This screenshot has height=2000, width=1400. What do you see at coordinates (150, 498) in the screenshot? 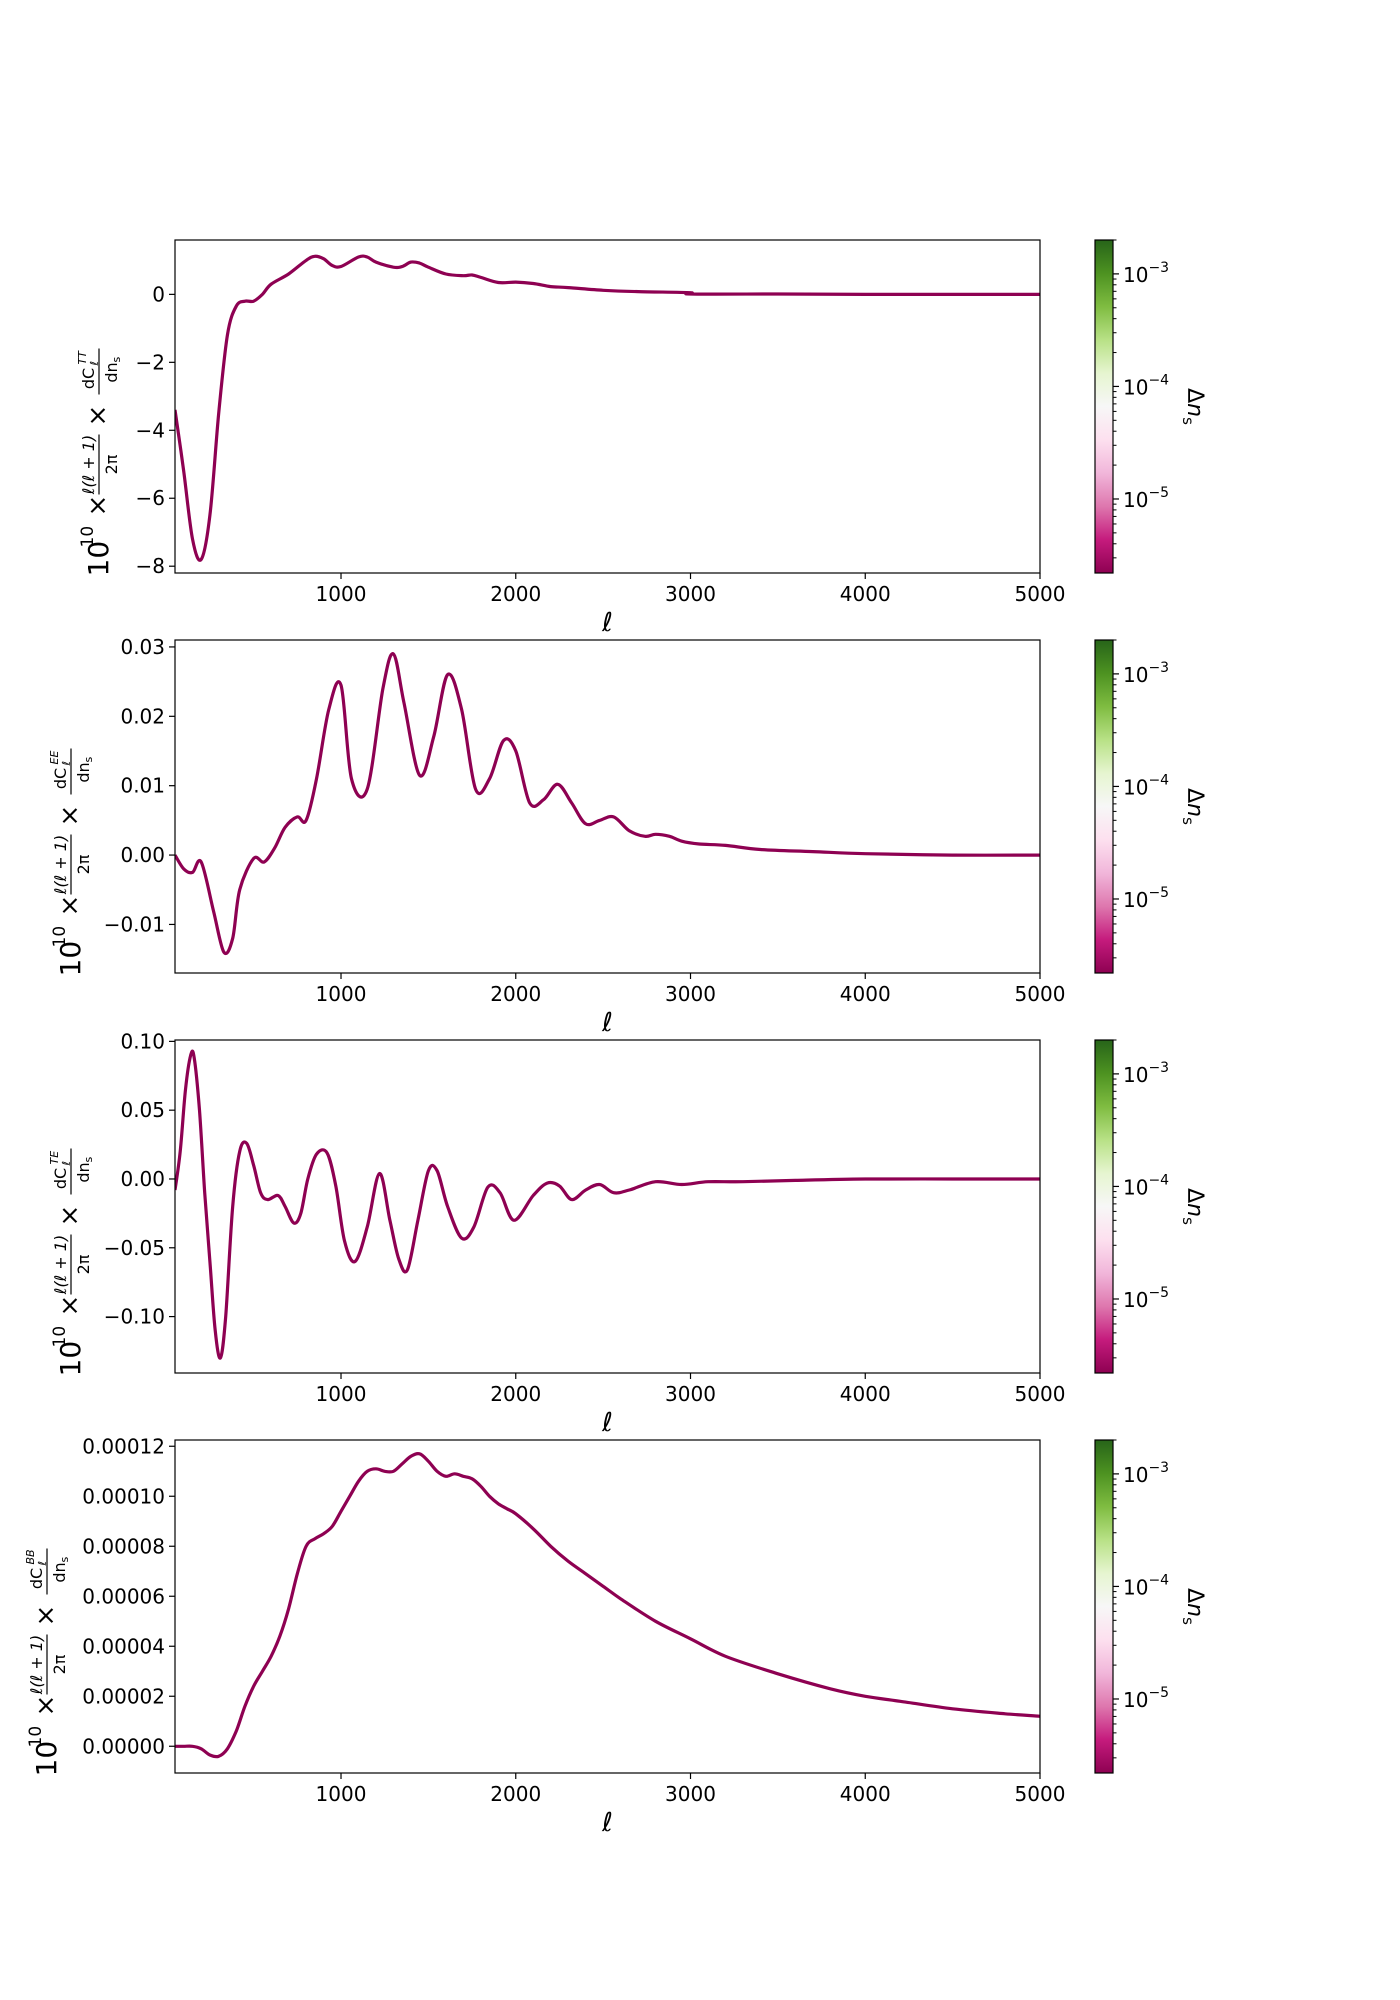
I see `y-tick-label: −6` at bounding box center [150, 498].